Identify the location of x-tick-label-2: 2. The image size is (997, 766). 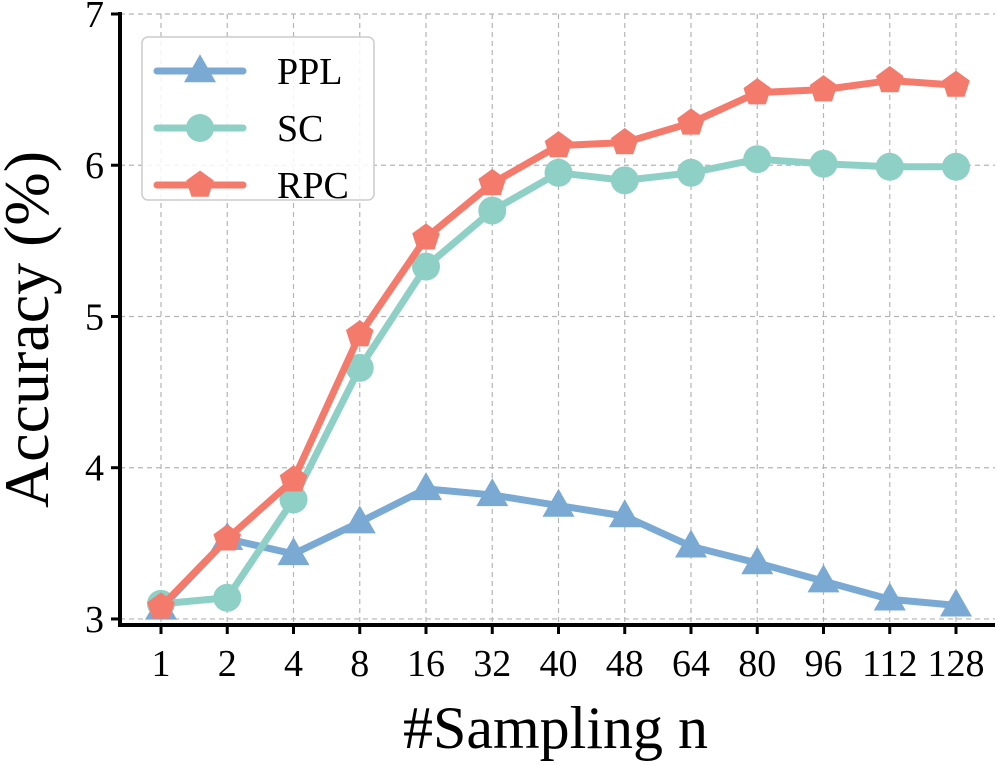
(227, 664).